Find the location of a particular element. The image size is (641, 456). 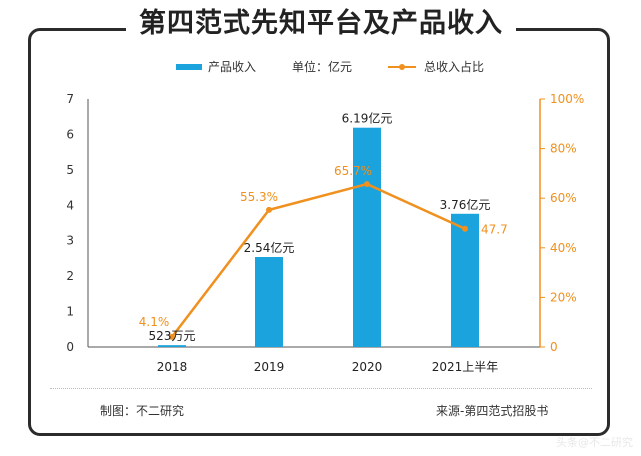

y-left-tick-label: 0 is located at coordinates (70, 347).